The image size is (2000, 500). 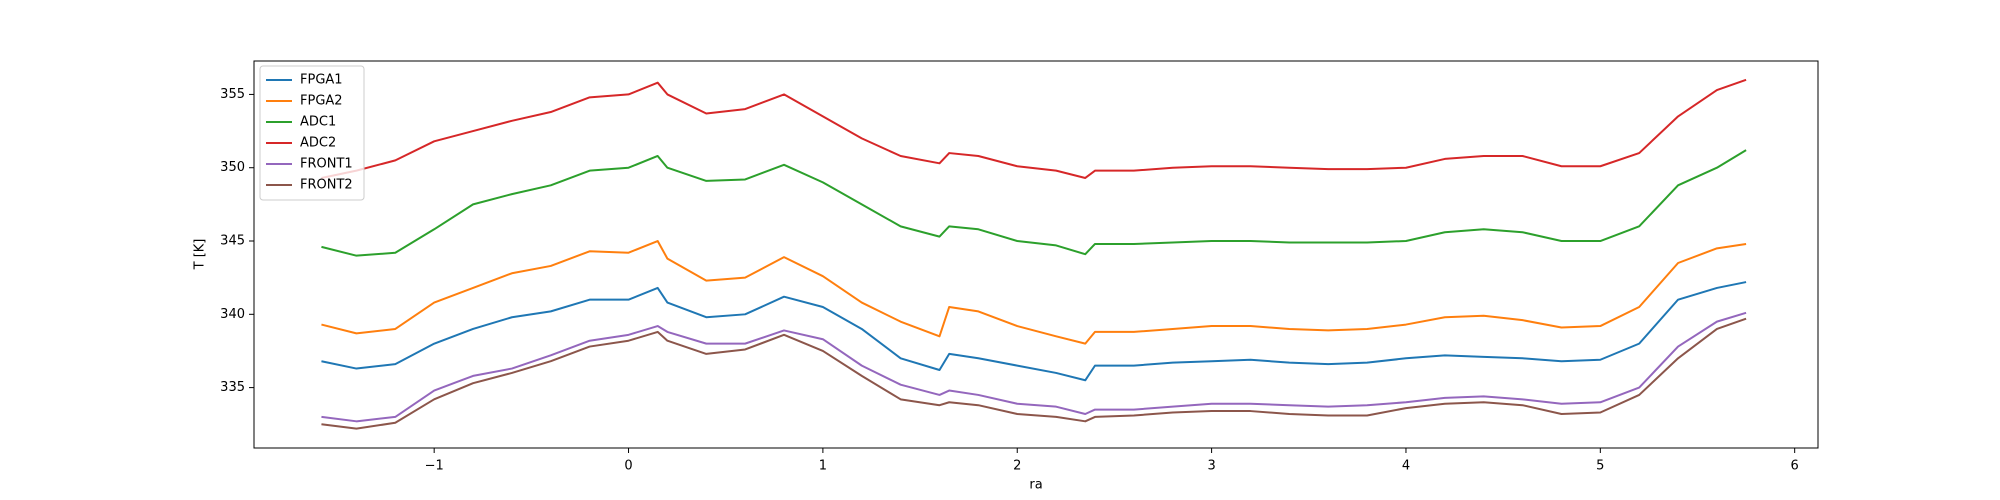 What do you see at coordinates (1211, 466) in the screenshot?
I see `x-tick-label: 3` at bounding box center [1211, 466].